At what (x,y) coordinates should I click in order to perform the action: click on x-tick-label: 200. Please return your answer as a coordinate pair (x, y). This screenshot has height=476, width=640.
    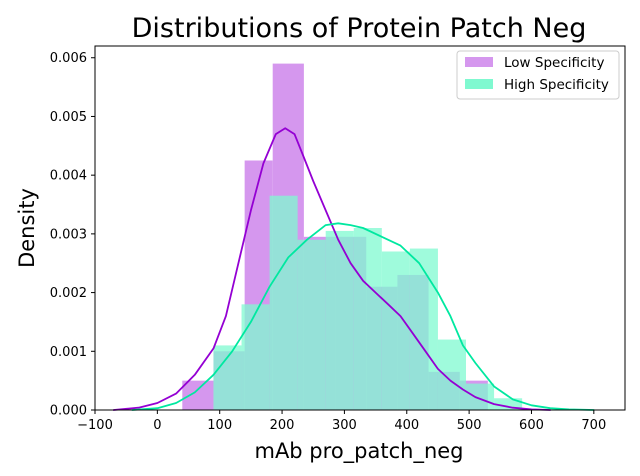
    Looking at the image, I should click on (282, 425).